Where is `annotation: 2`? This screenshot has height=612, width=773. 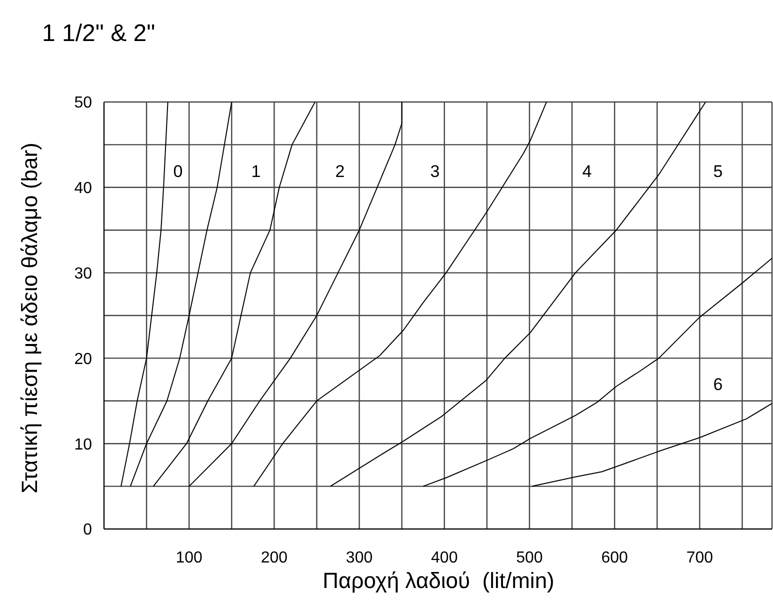 annotation: 2 is located at coordinates (340, 172).